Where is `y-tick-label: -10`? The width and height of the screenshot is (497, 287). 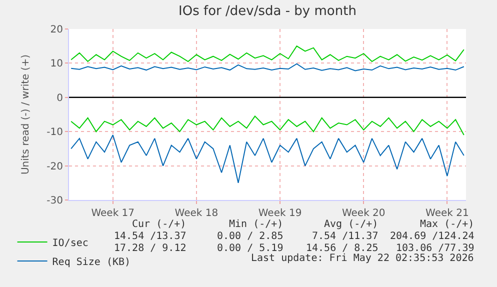 y-tick-label: -10 is located at coordinates (54, 132).